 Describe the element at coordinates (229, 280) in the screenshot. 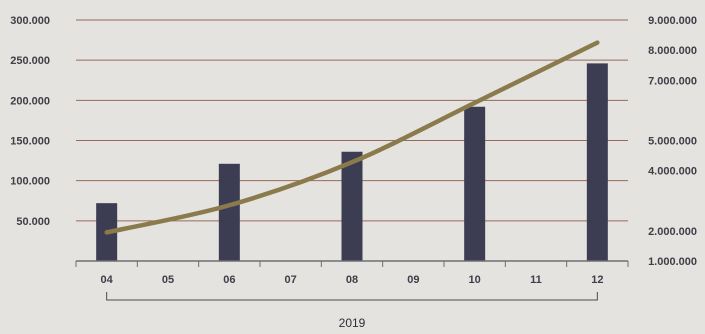

I see `x-tick-label-06: 06` at that location.